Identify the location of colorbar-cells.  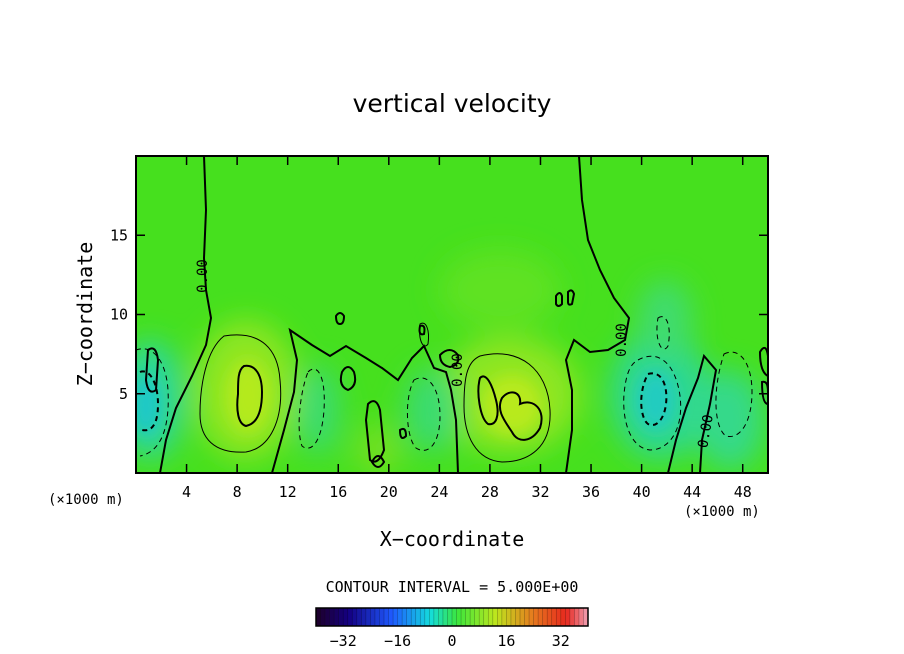
(452, 617).